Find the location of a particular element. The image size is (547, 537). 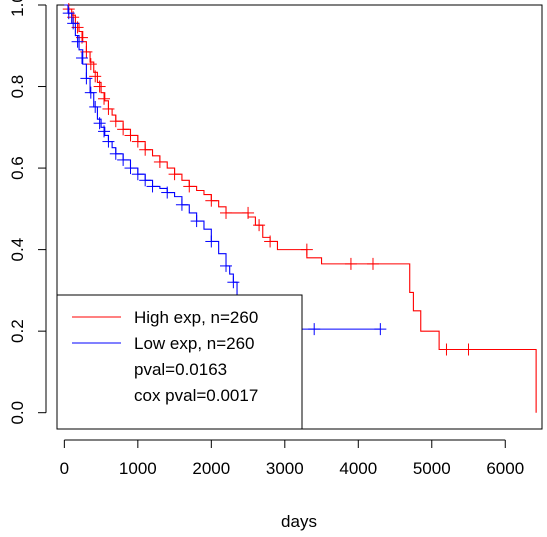

x-tick-label: 0 is located at coordinates (64, 468).